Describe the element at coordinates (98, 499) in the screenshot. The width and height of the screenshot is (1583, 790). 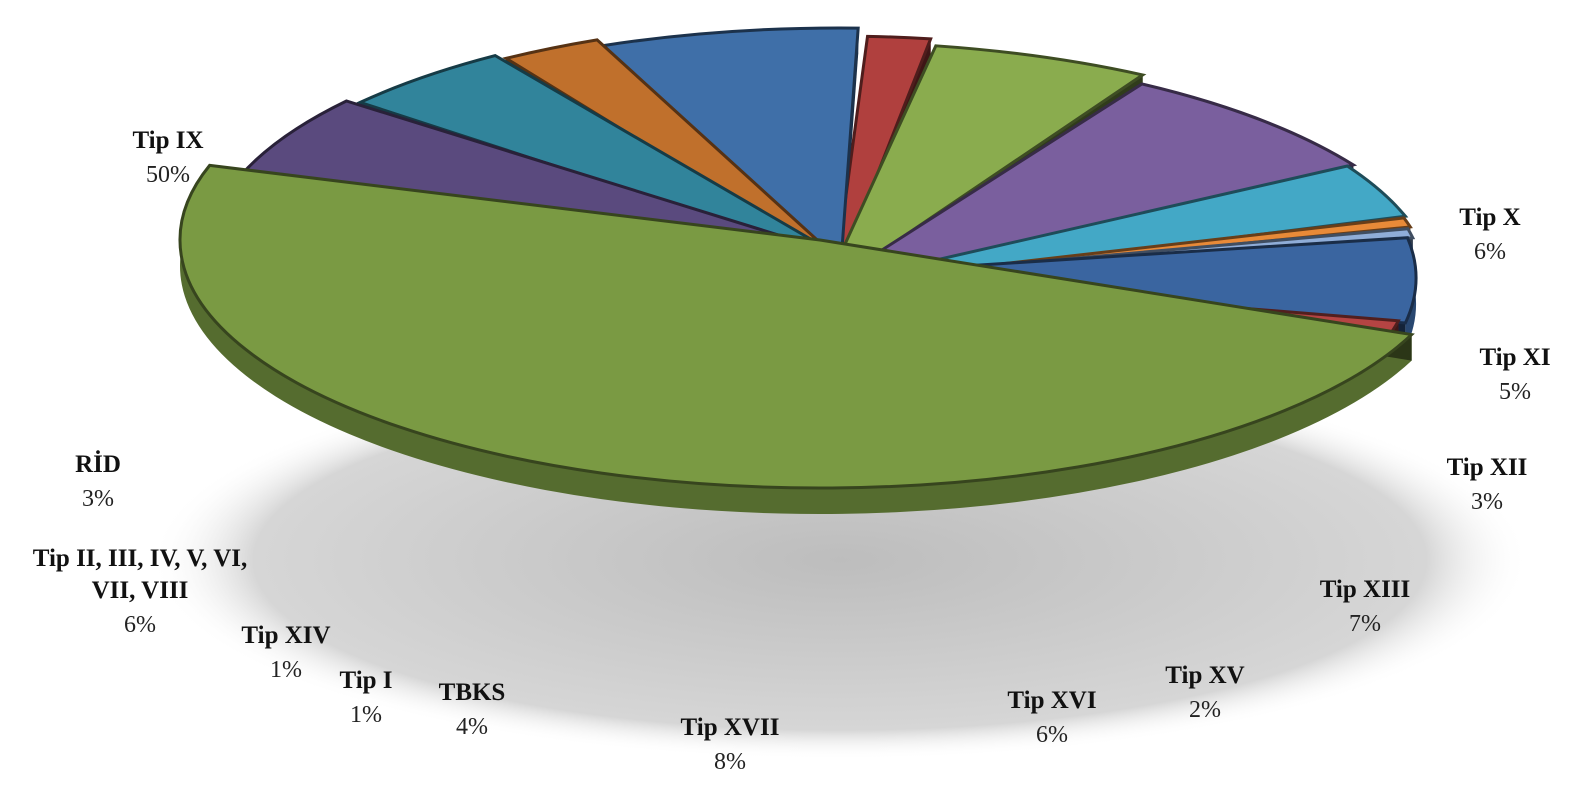
I see `pct-ri-d: 3%` at that location.